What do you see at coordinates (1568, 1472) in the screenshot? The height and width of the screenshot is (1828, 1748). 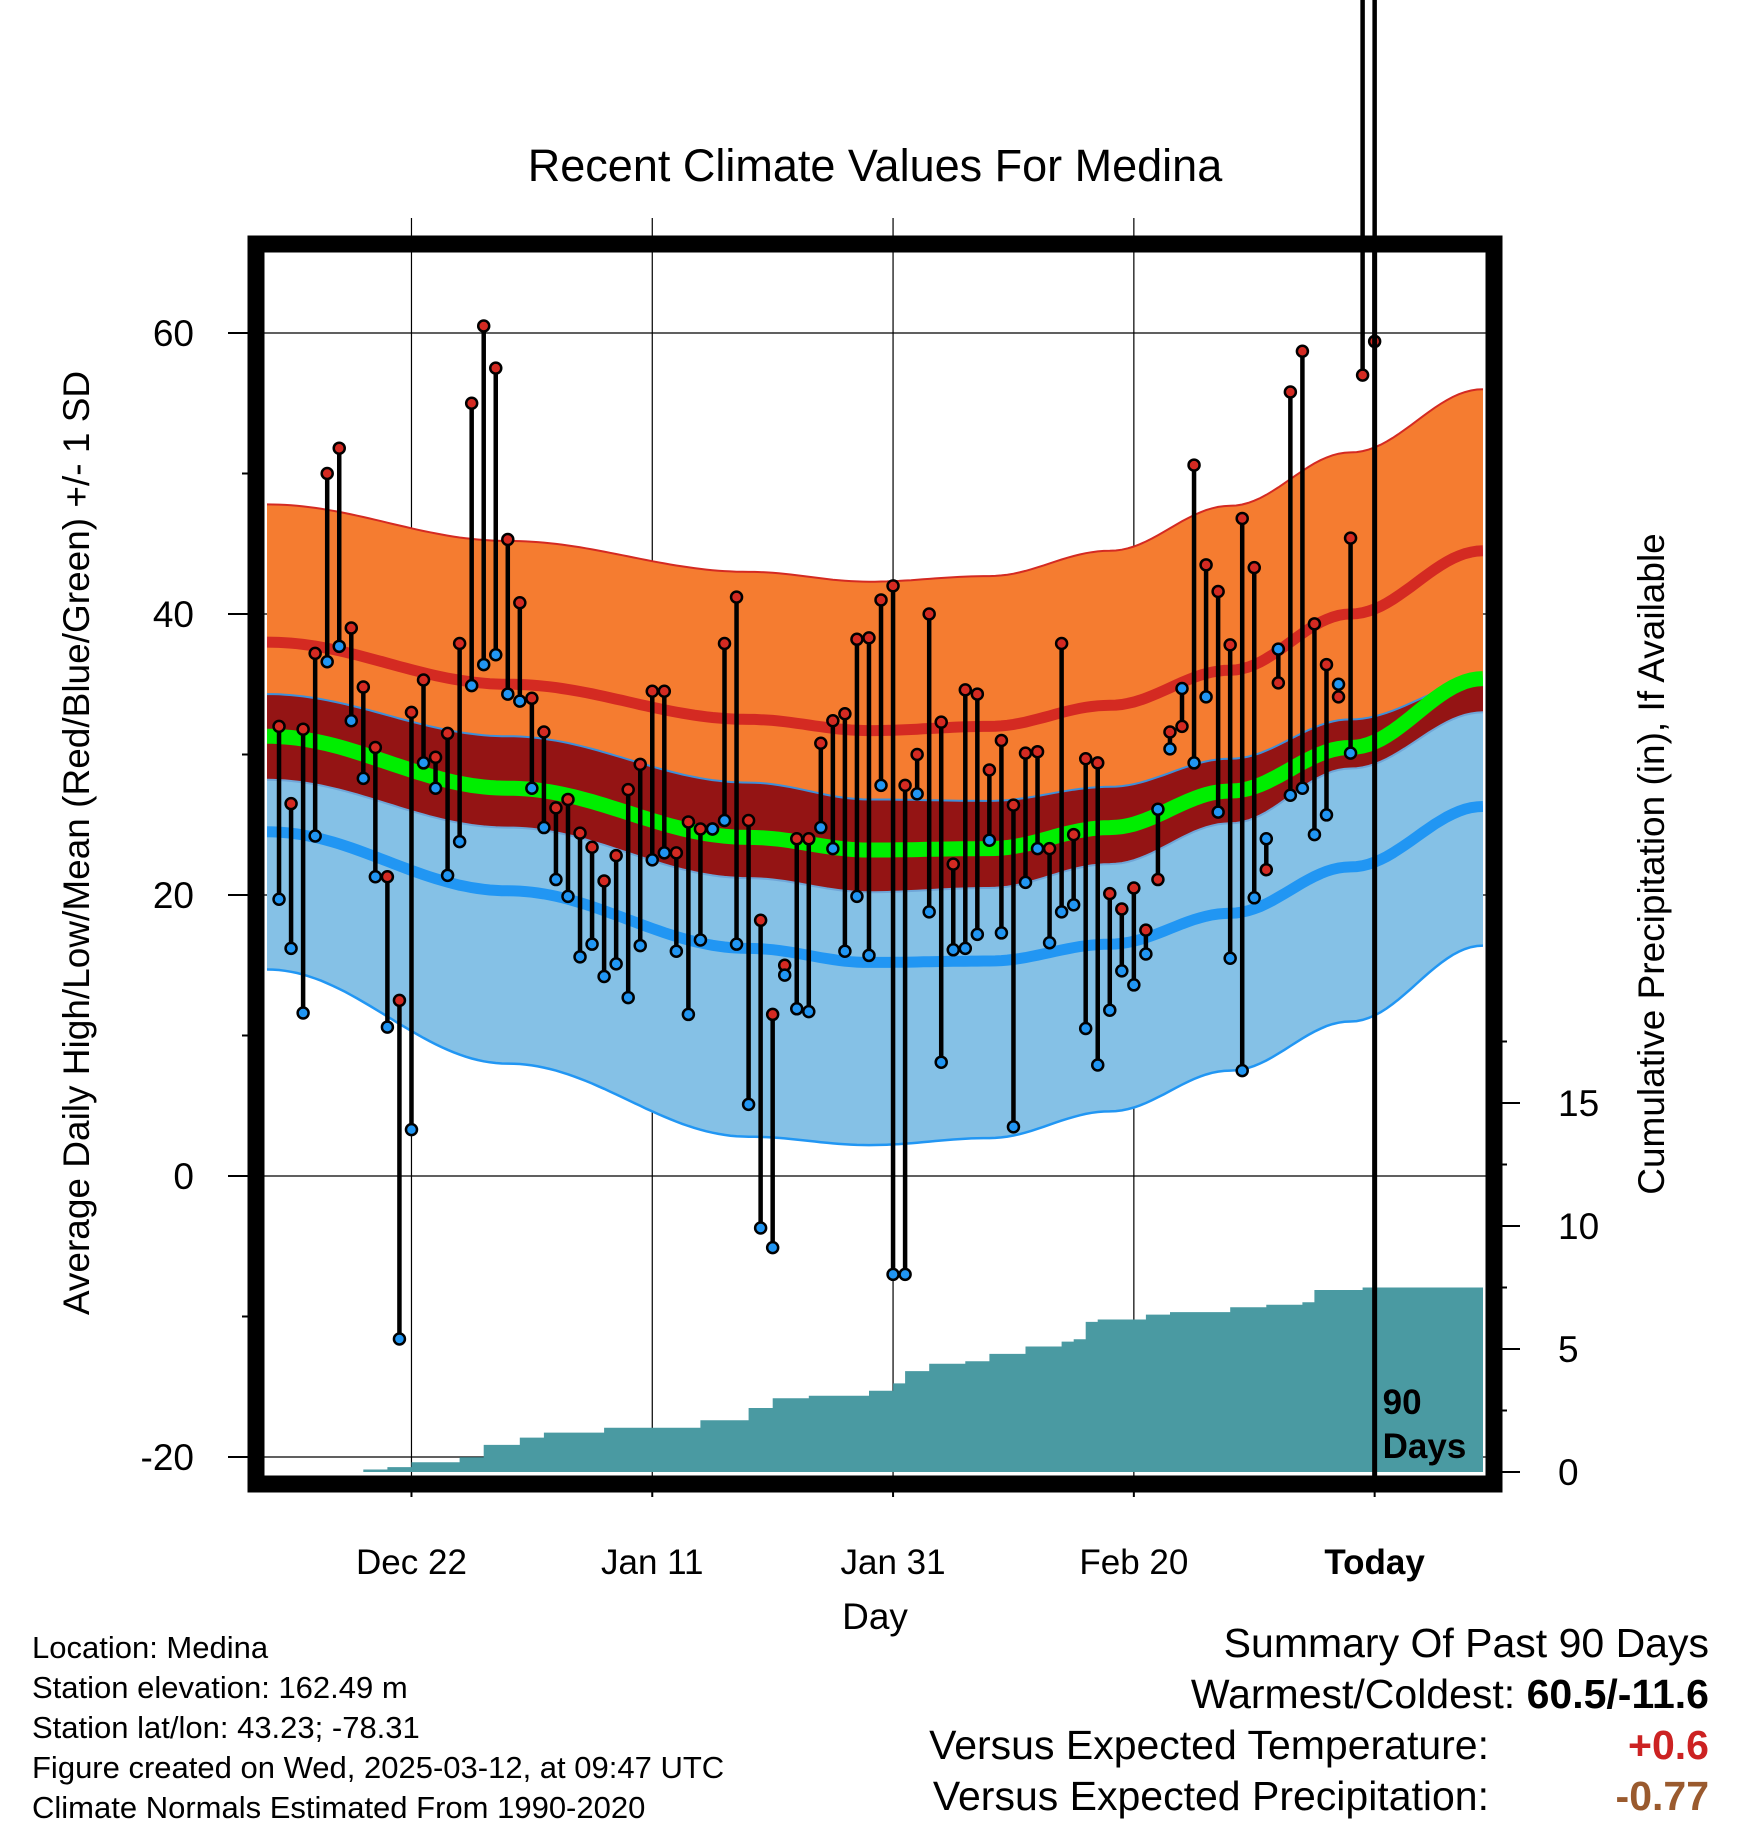 I see `y2-tick-label: 0` at bounding box center [1568, 1472].